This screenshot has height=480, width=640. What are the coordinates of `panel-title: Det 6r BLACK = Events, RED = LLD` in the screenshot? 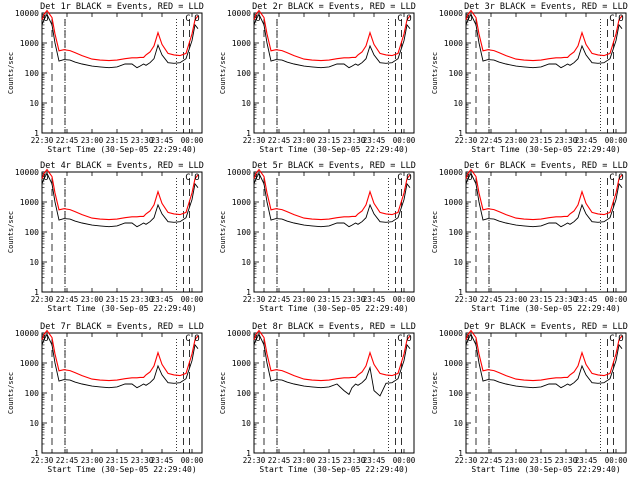 It's located at (546, 166).